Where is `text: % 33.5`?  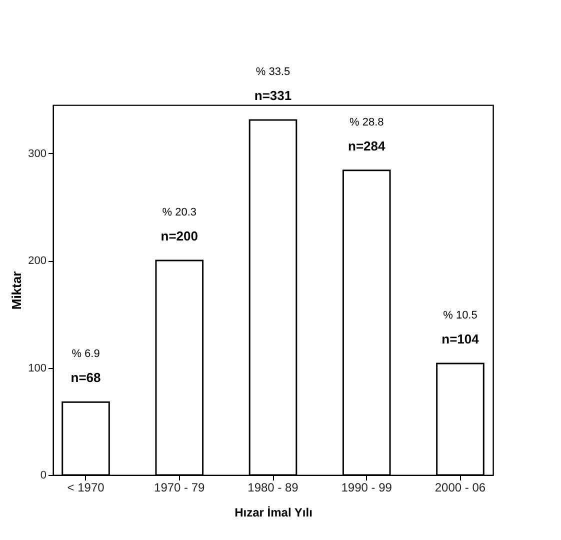
text: % 33.5 is located at coordinates (273, 72).